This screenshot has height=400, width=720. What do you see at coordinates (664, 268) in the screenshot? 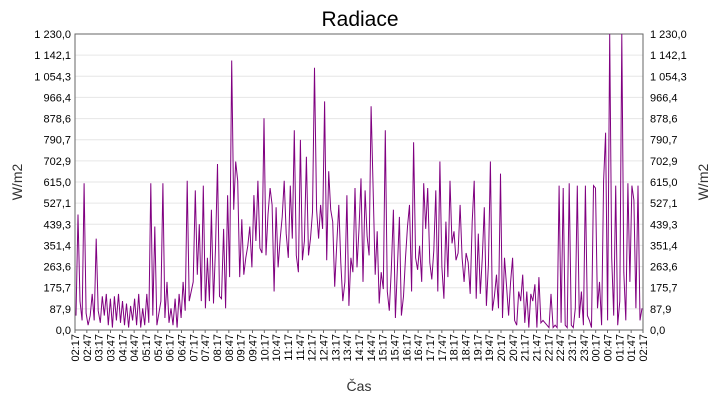
I see `y-tick-label-right: 263,6` at bounding box center [664, 268].